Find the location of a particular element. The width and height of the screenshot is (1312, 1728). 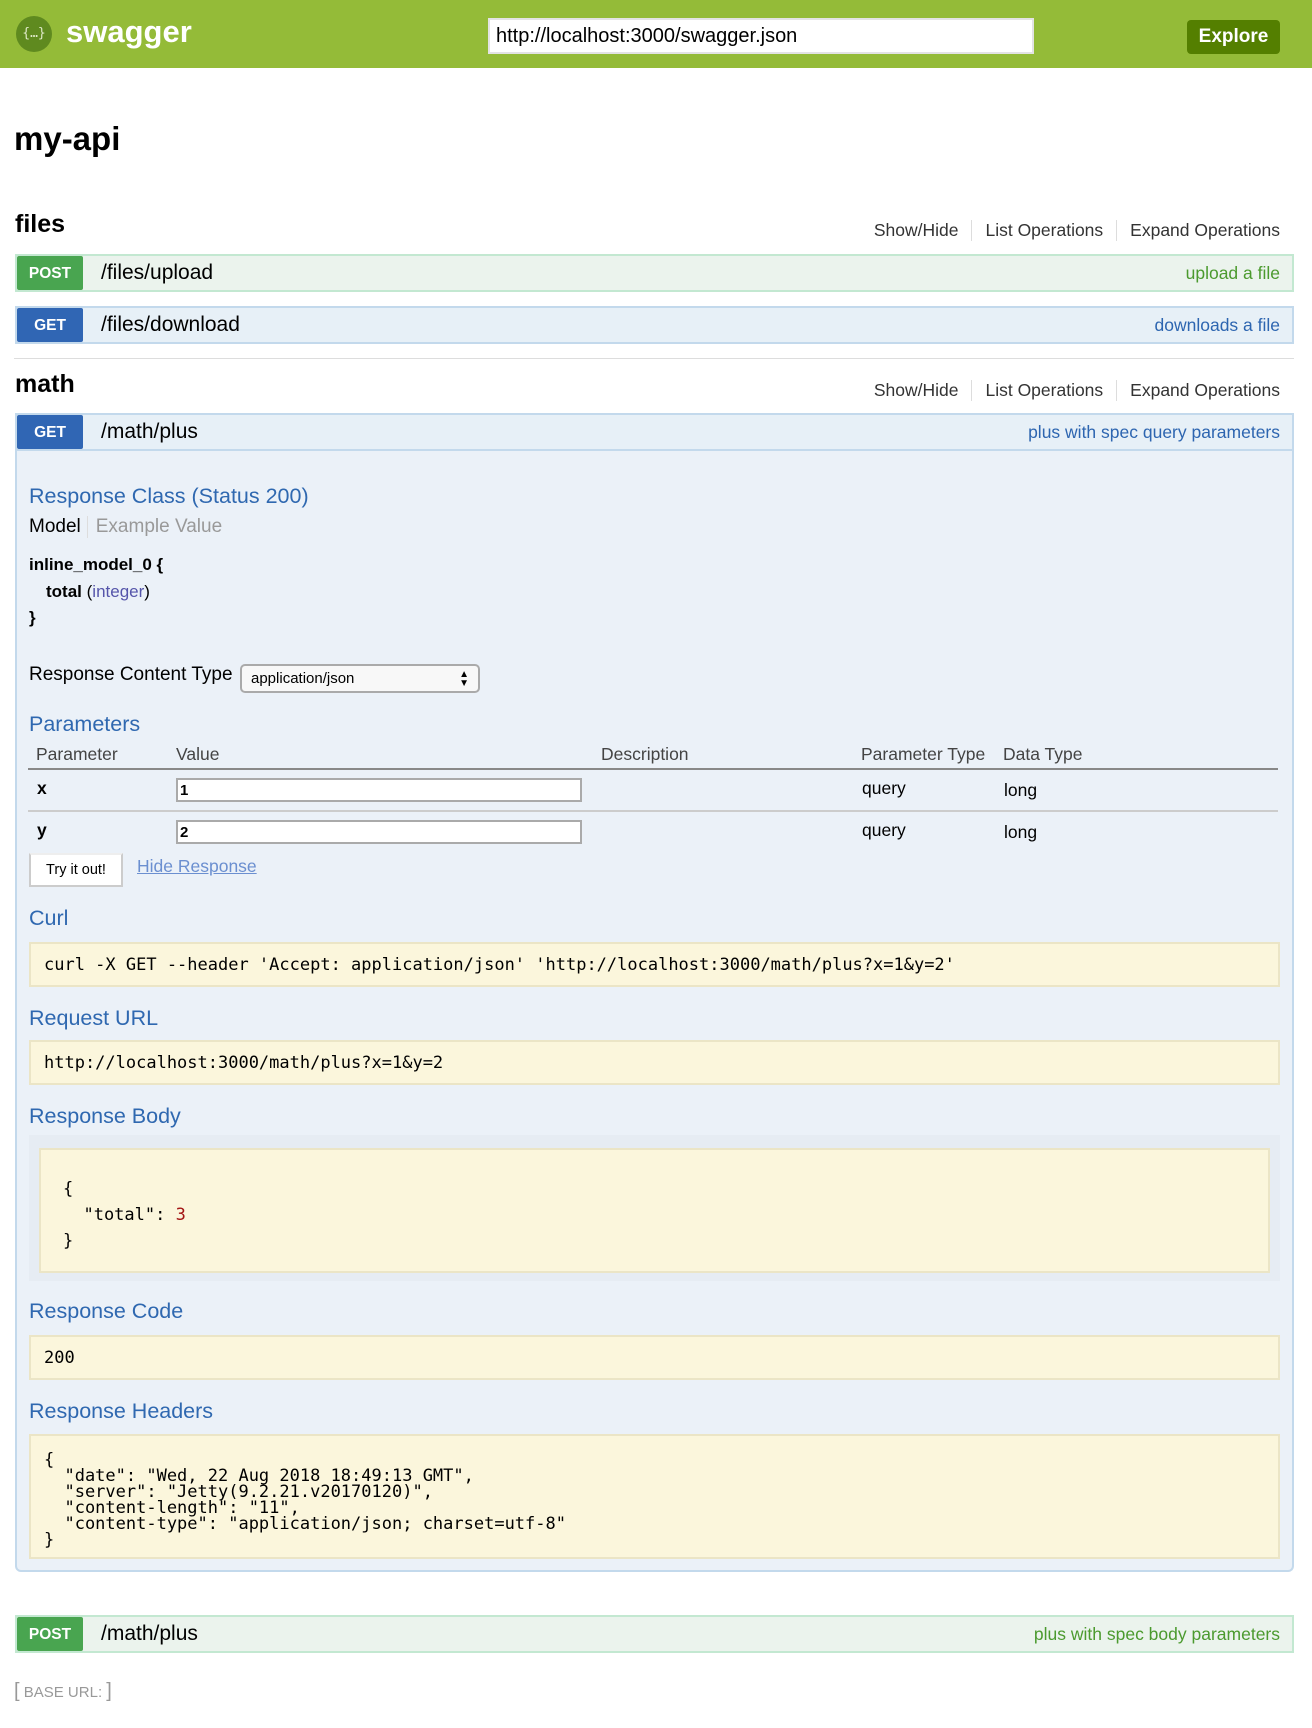

param-y-input is located at coordinates (379, 832).